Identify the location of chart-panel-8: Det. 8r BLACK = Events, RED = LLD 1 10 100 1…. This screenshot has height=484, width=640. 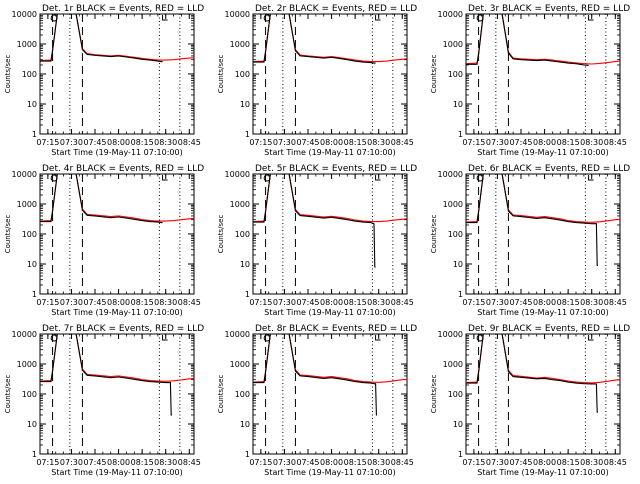
(317, 400).